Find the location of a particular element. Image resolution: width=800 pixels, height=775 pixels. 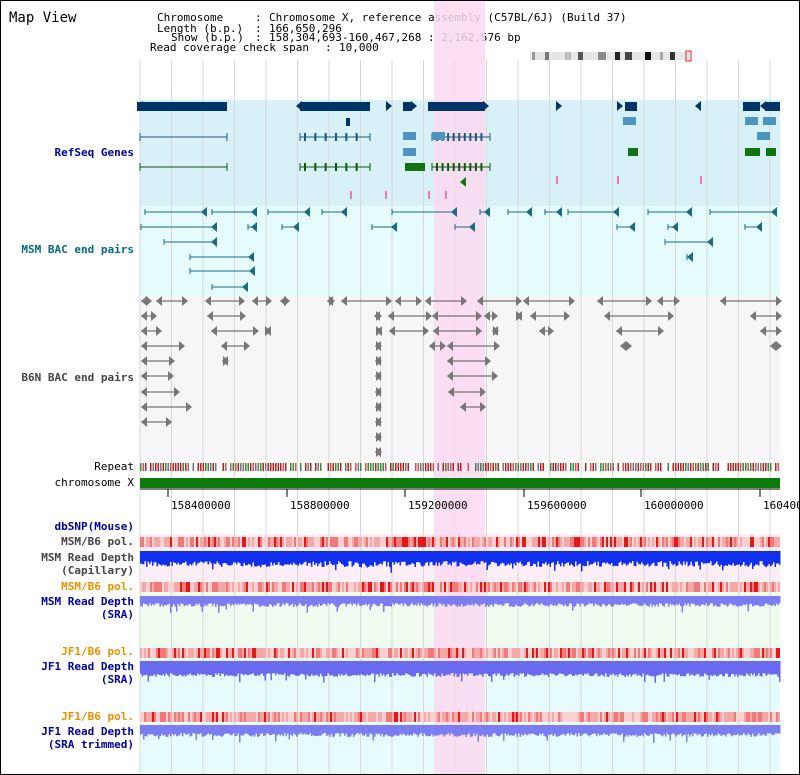

track-label-jf1-depth-sra-1: JF1 Read Depth is located at coordinates (87, 666).